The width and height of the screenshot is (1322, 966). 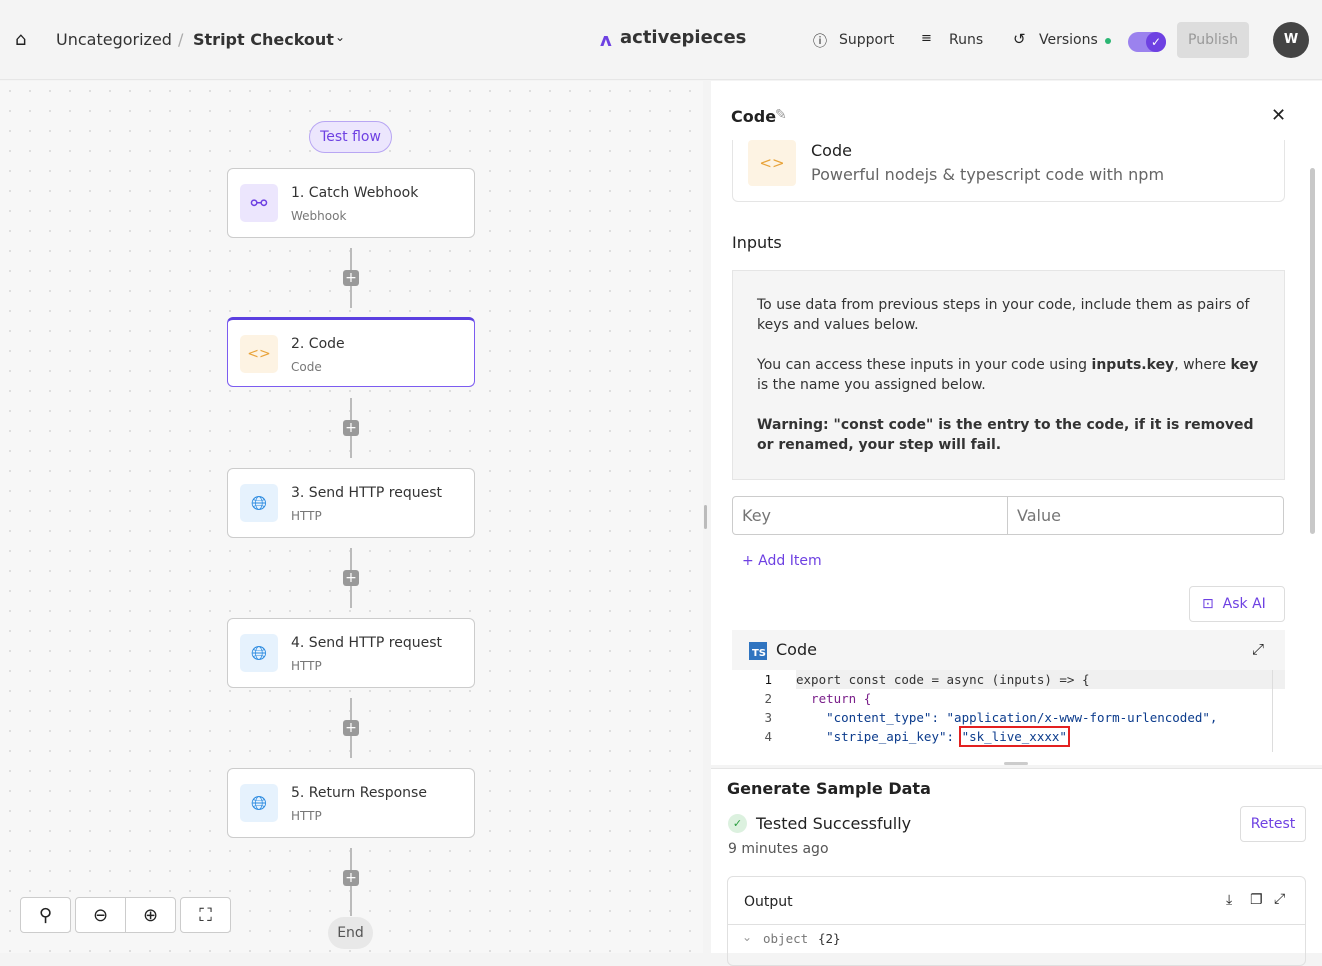 I want to click on output-object: object, so click(x=786, y=938).